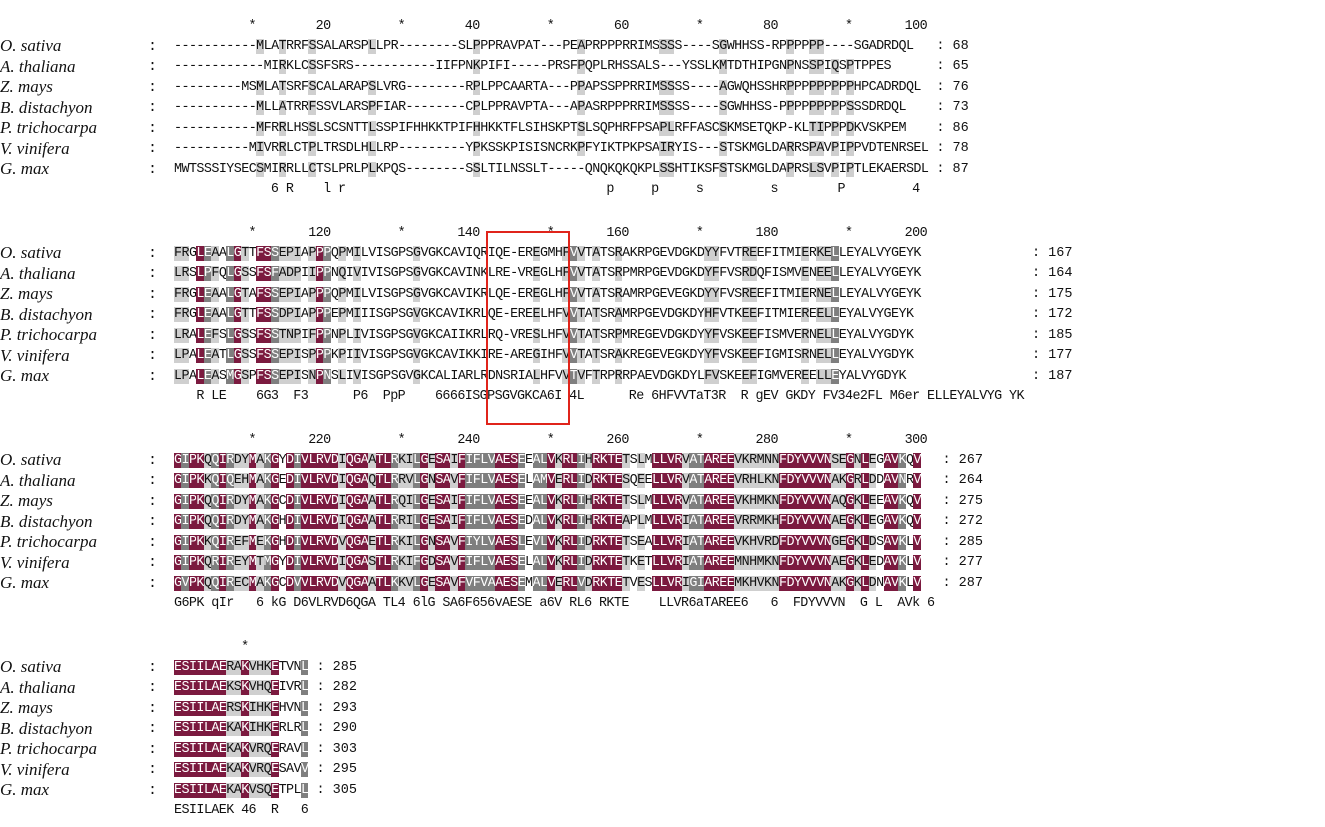 The height and width of the screenshot is (827, 1325). Describe the element at coordinates (241, 688) in the screenshot. I see `sequence-residues: ESIILAEKSKVHQEIVRL` at that location.